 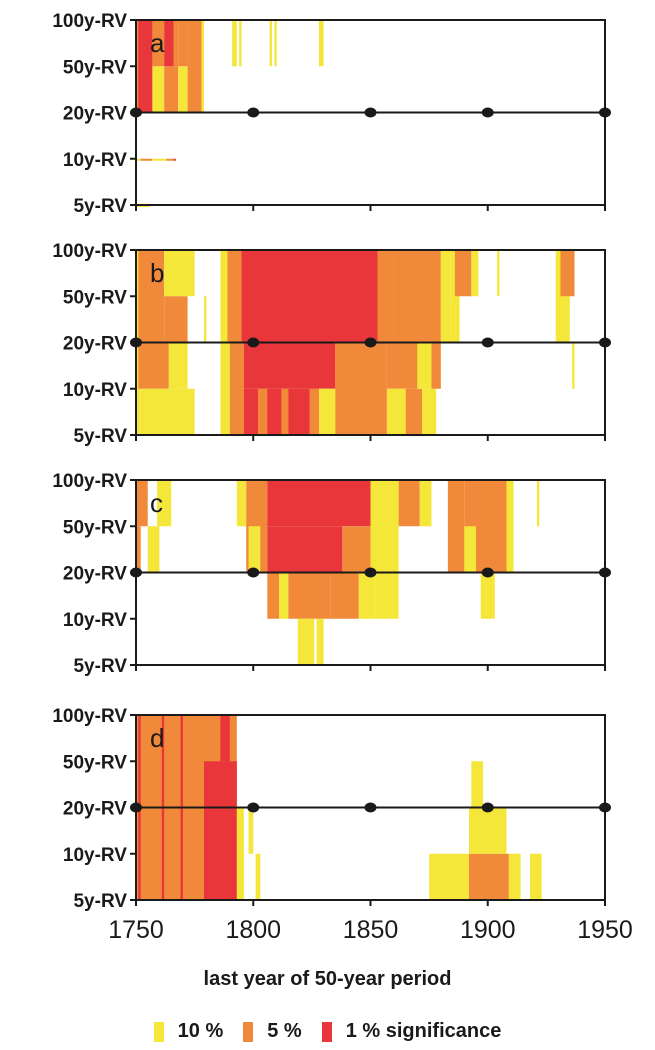 I want to click on x-tick-label: 1800, so click(x=253, y=930).